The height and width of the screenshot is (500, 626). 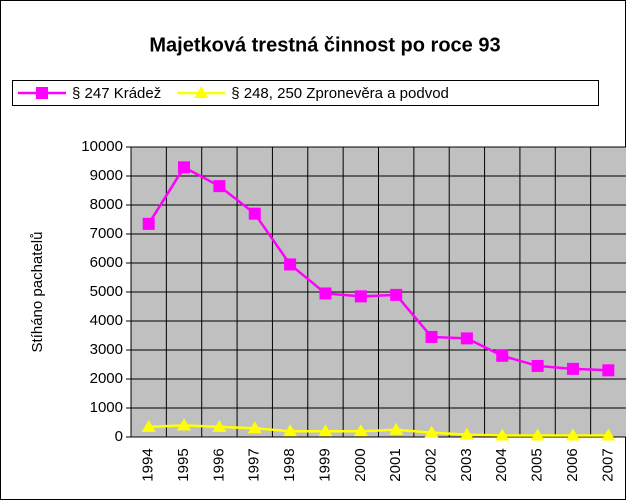 What do you see at coordinates (466, 464) in the screenshot?
I see `x-tick-label: 2003` at bounding box center [466, 464].